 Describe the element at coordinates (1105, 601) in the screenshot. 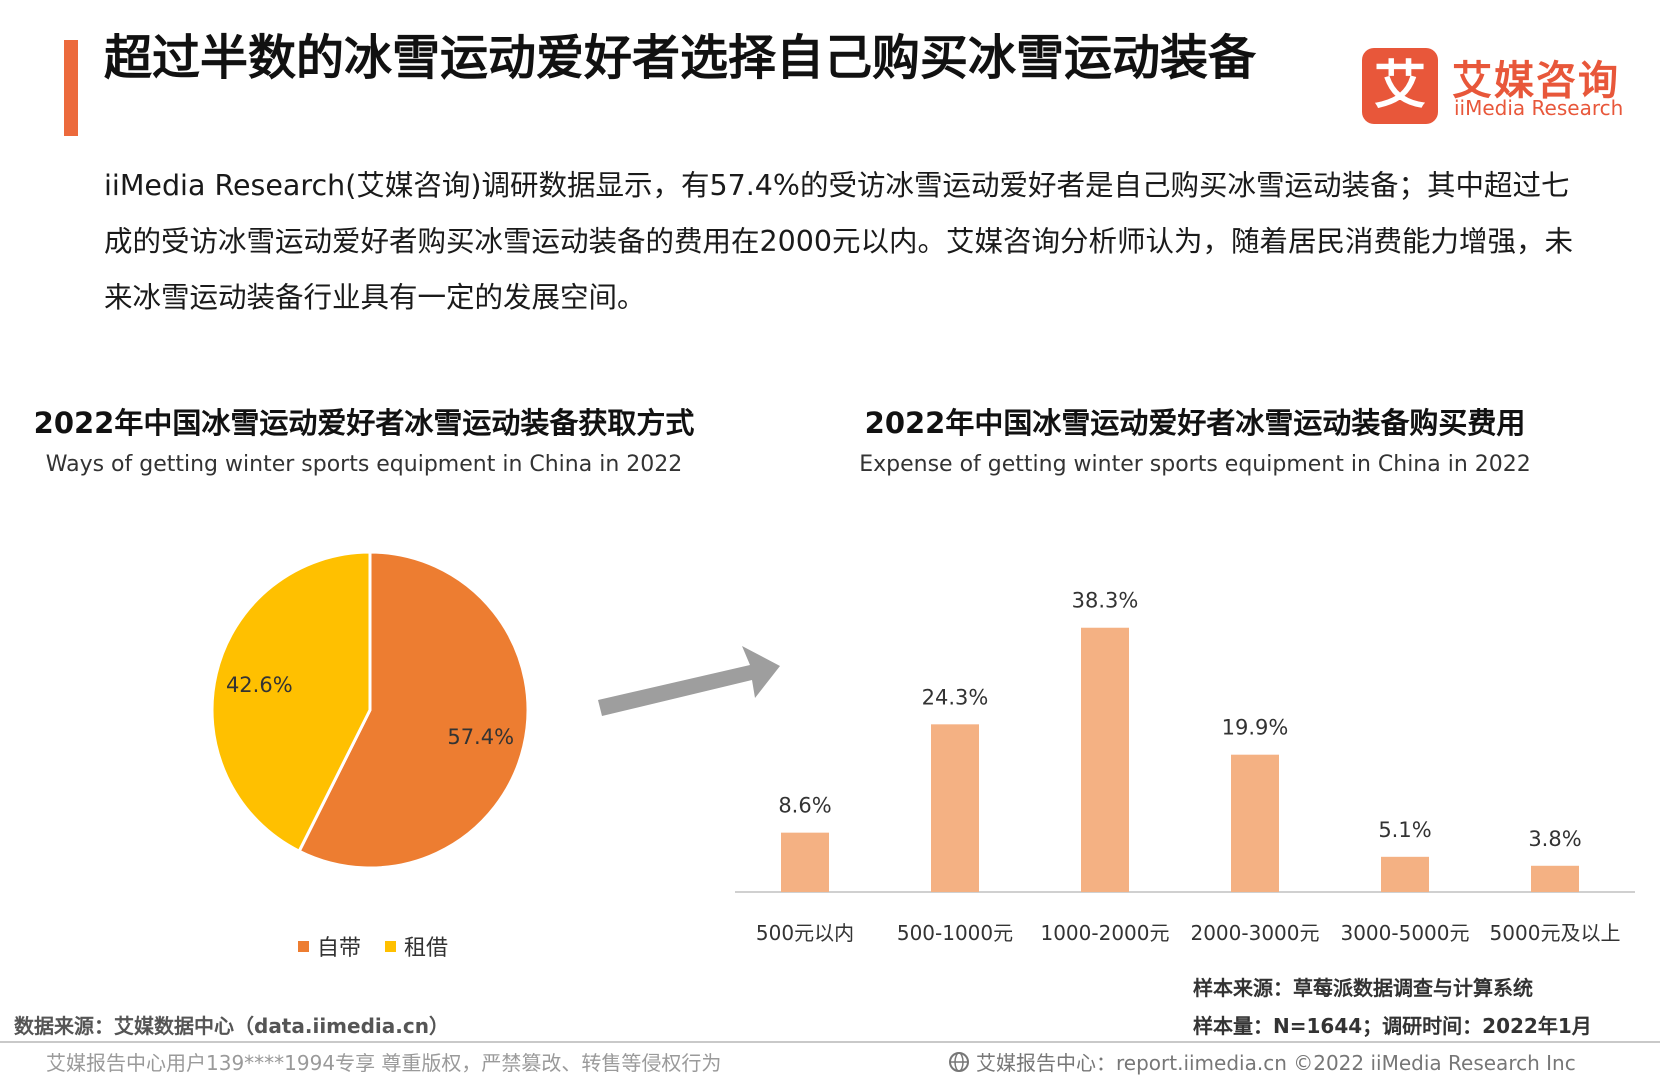

I see `bar-value-label-2: 38.3%` at that location.